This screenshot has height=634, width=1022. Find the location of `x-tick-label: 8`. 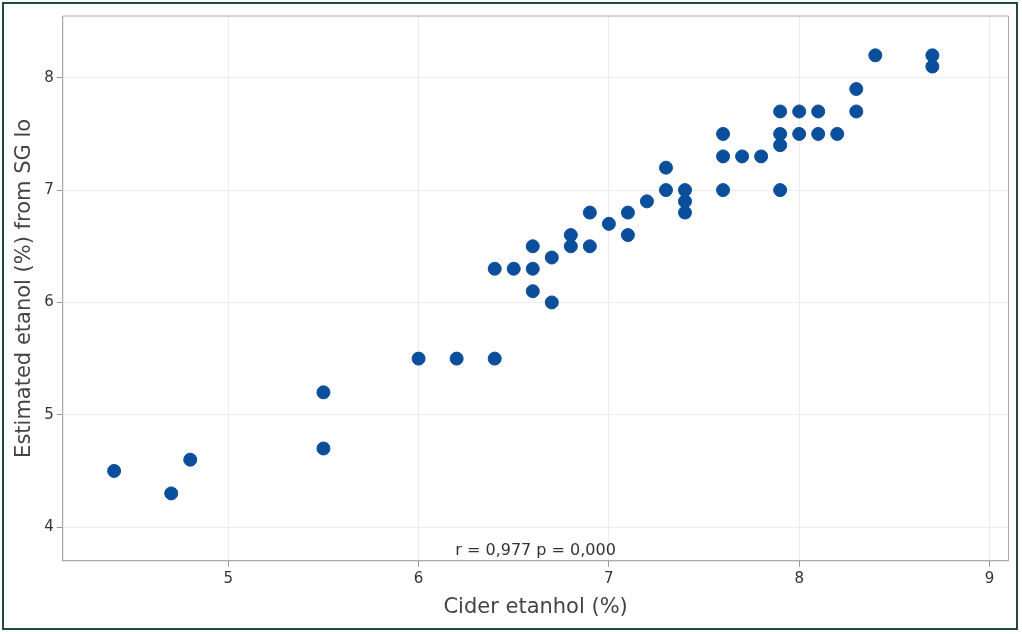

x-tick-label: 8 is located at coordinates (799, 577).